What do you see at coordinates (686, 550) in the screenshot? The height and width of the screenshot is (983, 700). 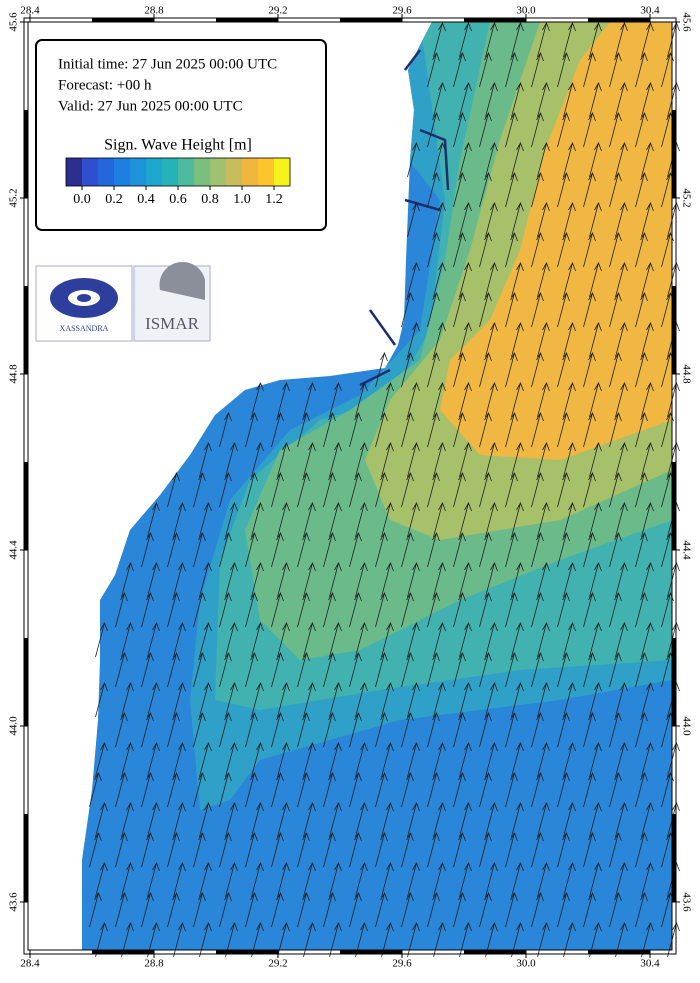 I see `lat-label: 44.4` at bounding box center [686, 550].